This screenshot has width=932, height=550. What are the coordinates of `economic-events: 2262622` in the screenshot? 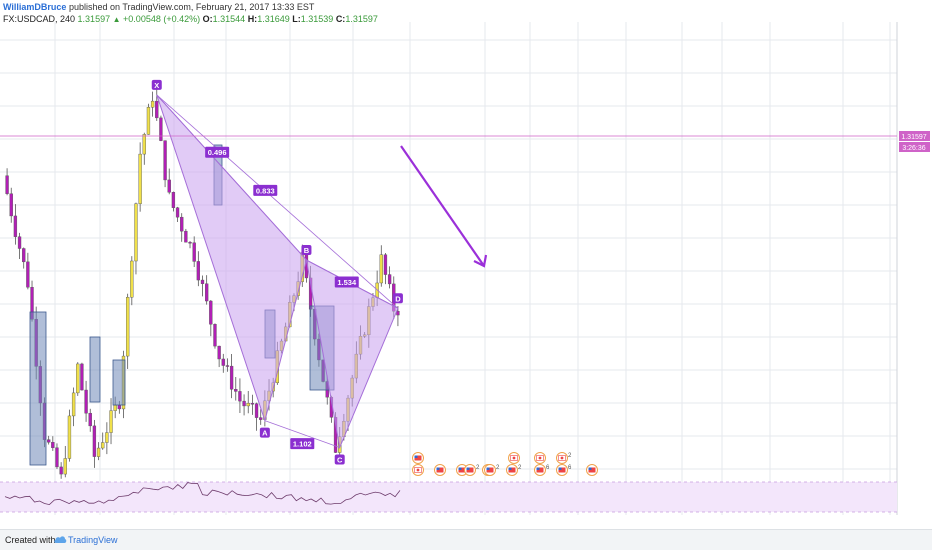 It's located at (505, 464).